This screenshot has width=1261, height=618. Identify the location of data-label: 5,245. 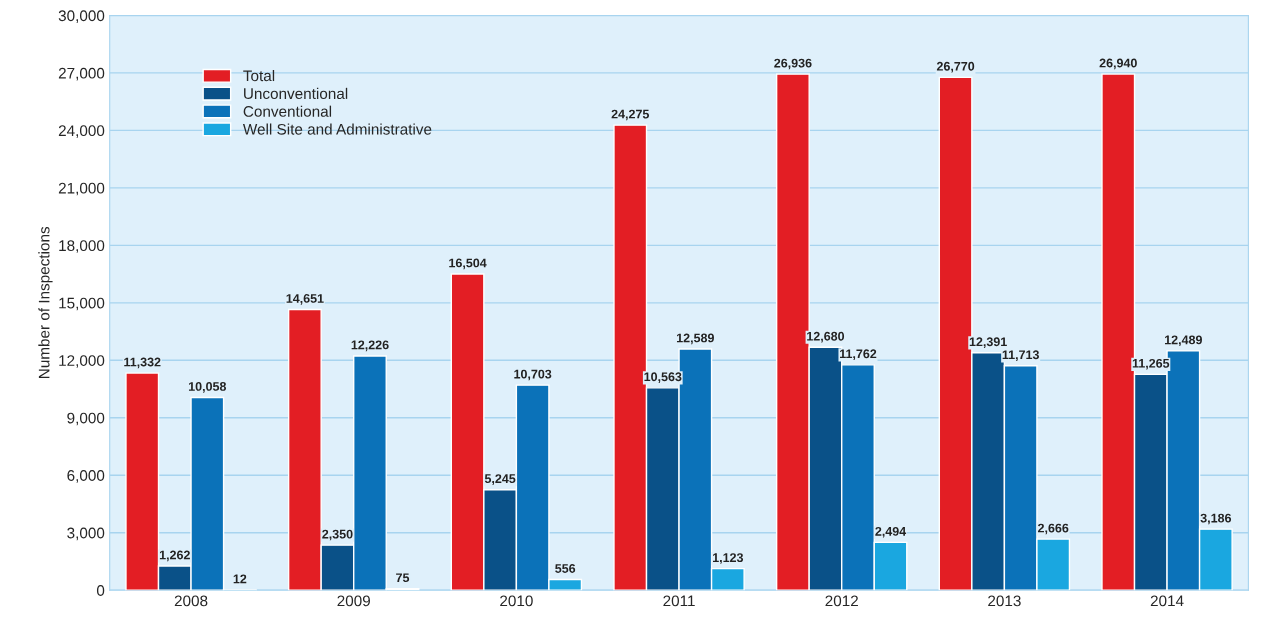
(500, 479).